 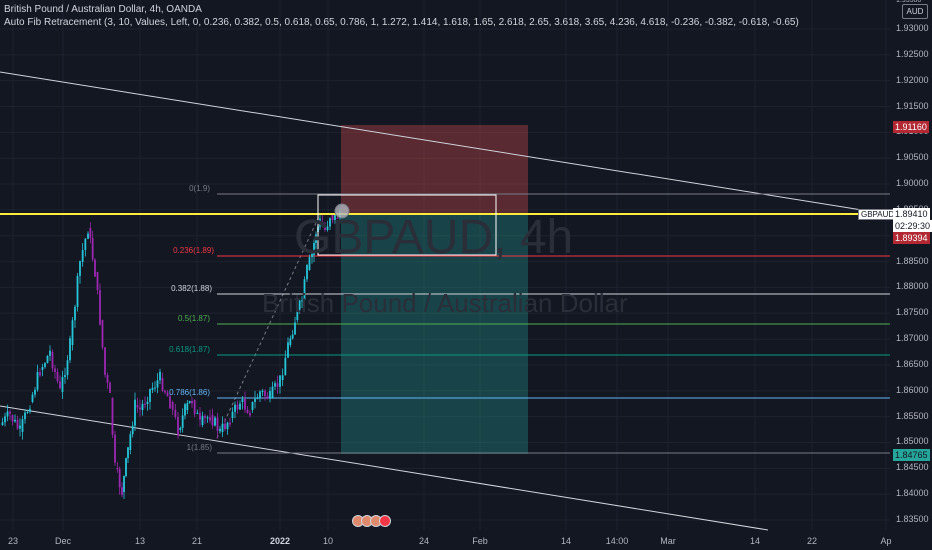 What do you see at coordinates (912, 226) in the screenshot?
I see `countdown-tag: 02:29:30` at bounding box center [912, 226].